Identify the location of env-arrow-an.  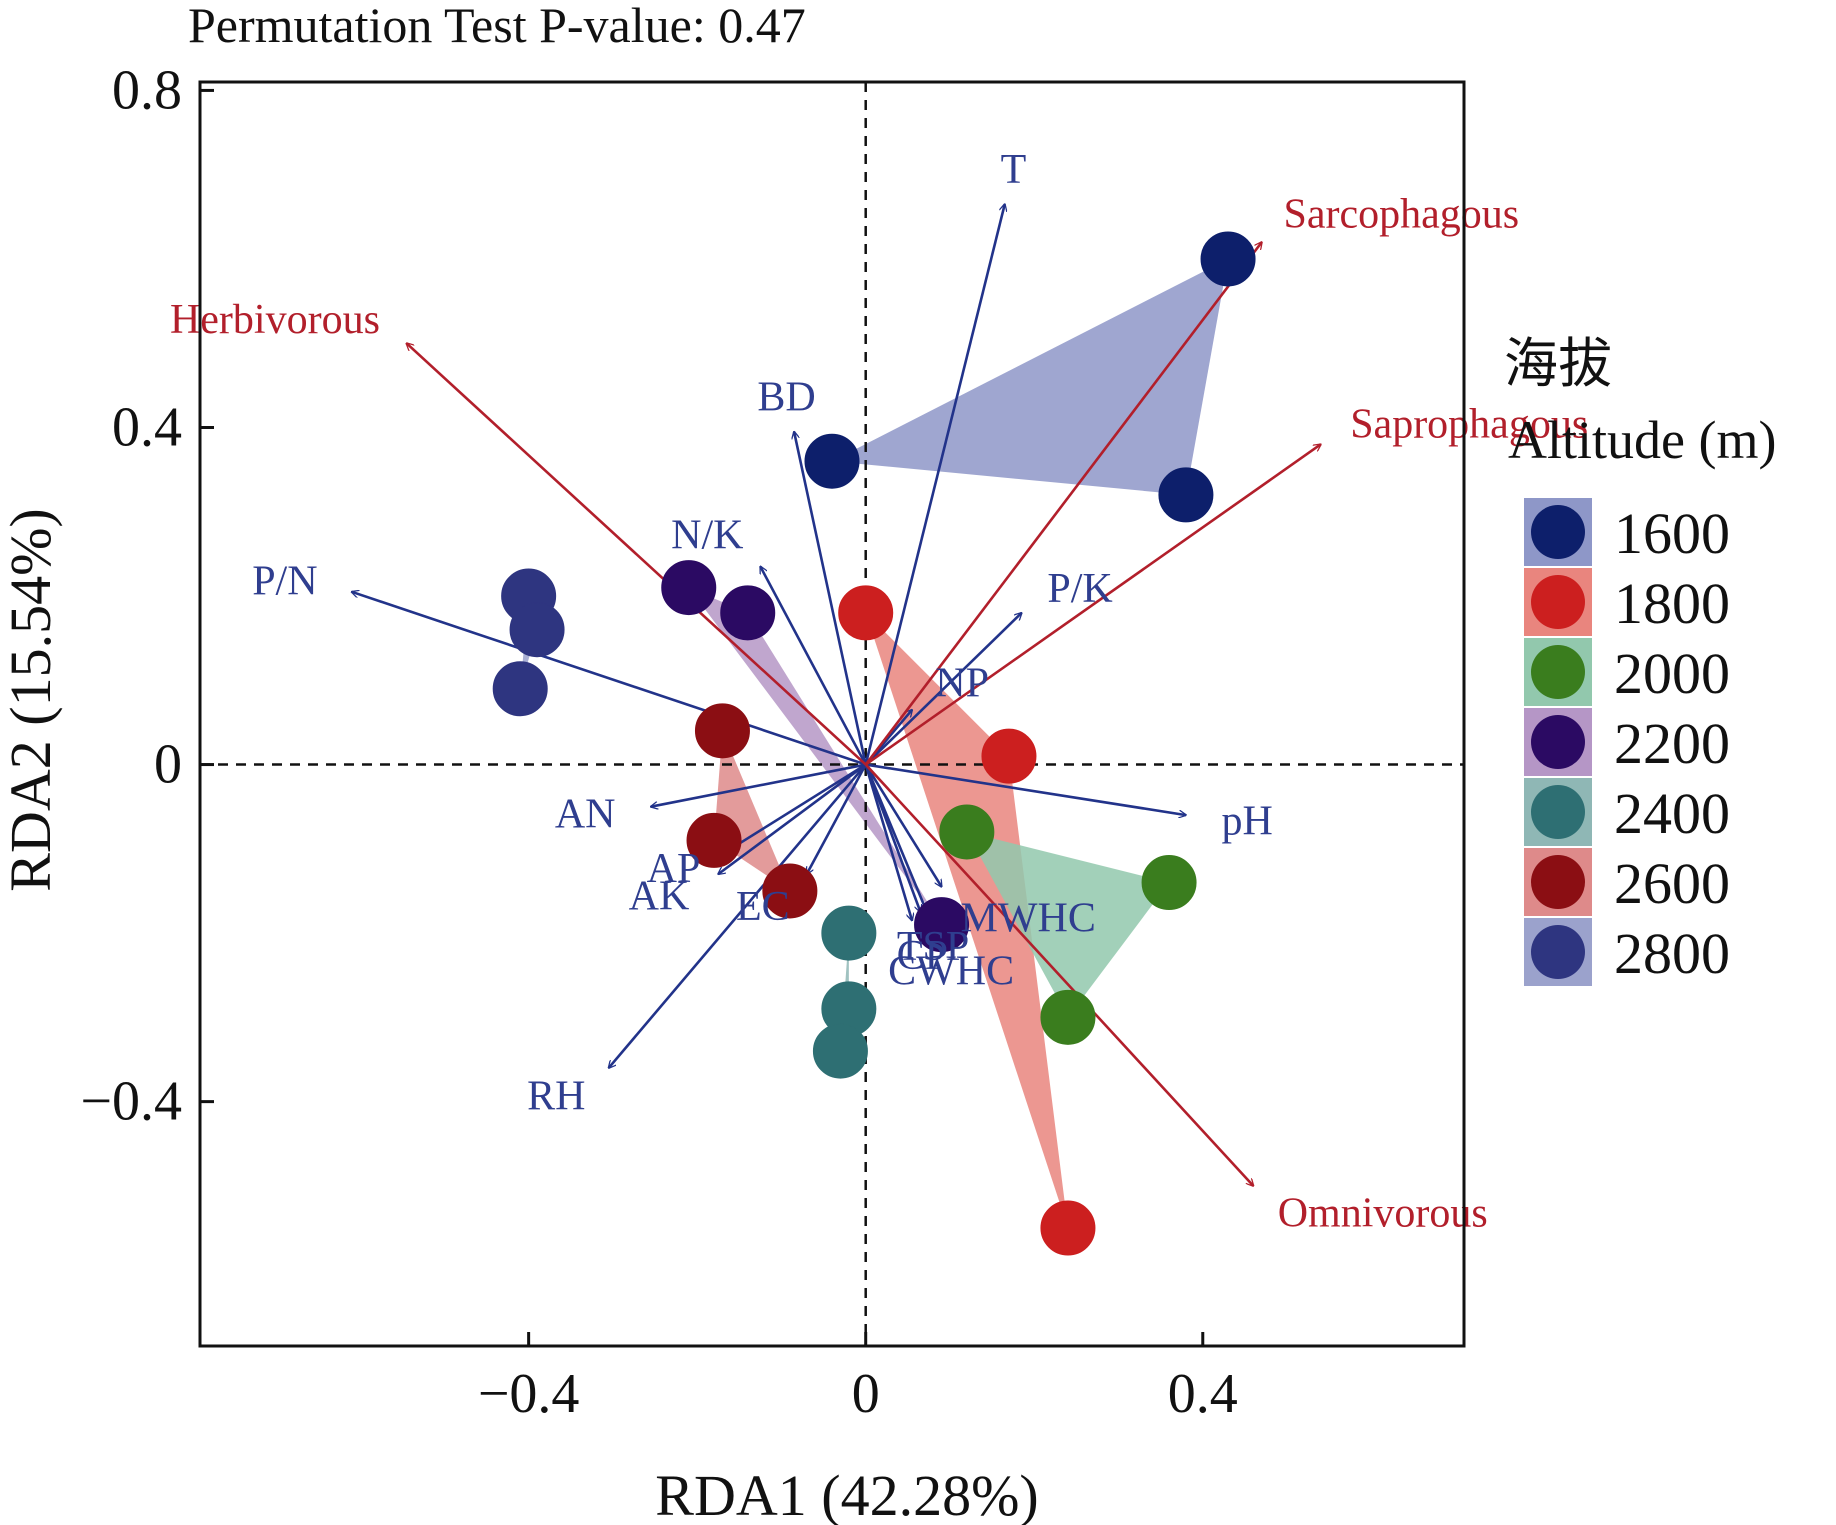
(758, 785).